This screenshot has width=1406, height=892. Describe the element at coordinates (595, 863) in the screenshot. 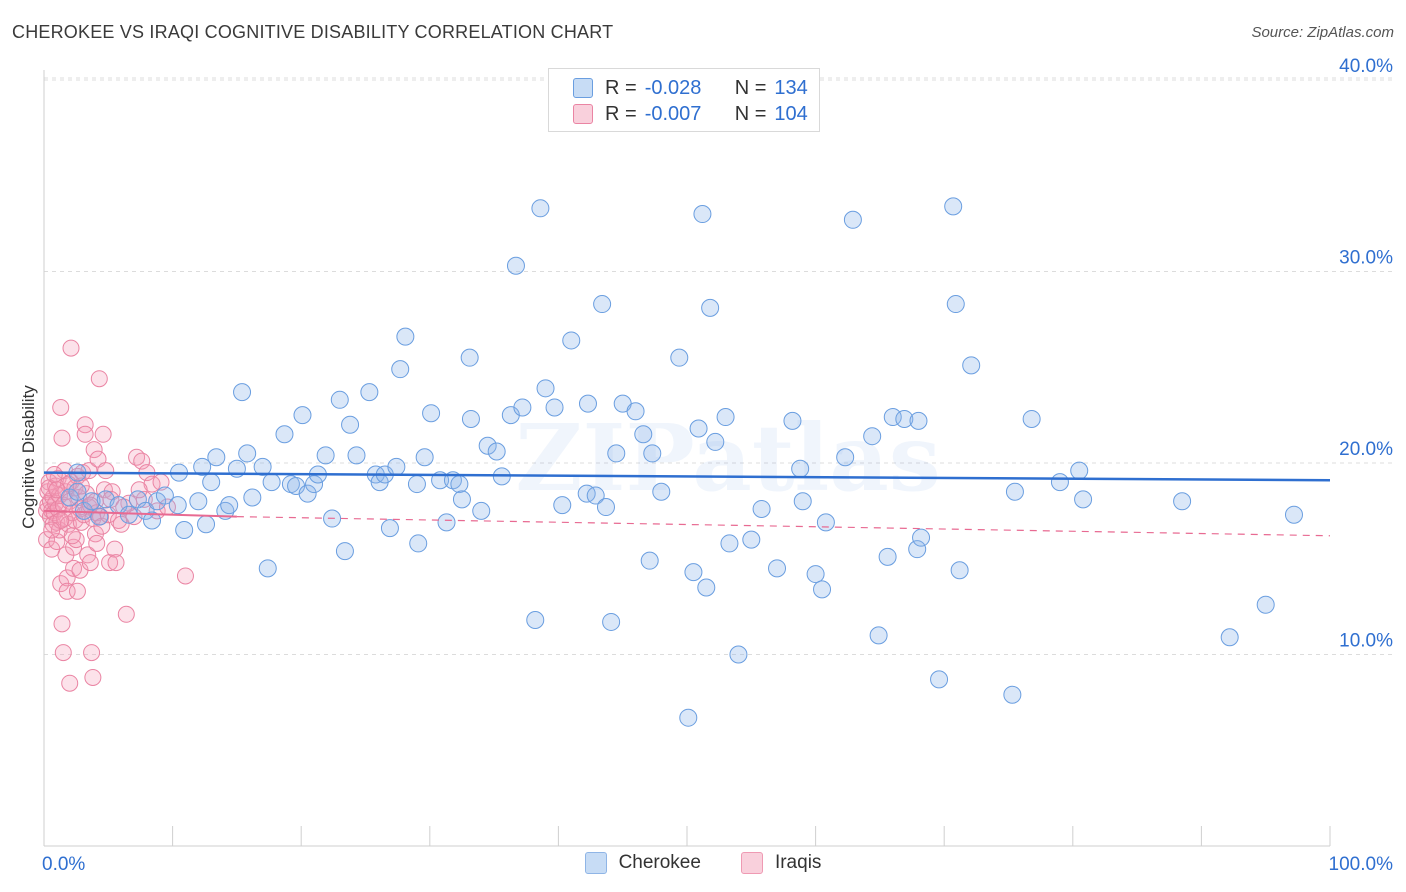

I see `cherokee-legend-swatch` at that location.